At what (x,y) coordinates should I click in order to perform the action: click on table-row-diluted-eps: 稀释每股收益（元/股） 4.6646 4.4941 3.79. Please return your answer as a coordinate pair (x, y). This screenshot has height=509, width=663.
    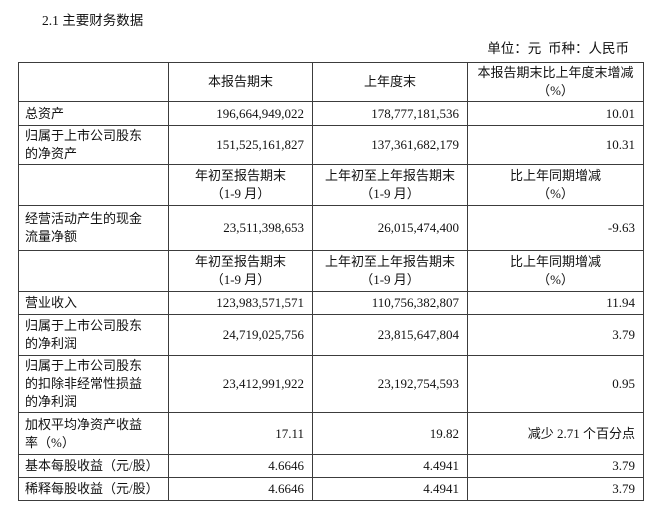
    Looking at the image, I should click on (331, 489).